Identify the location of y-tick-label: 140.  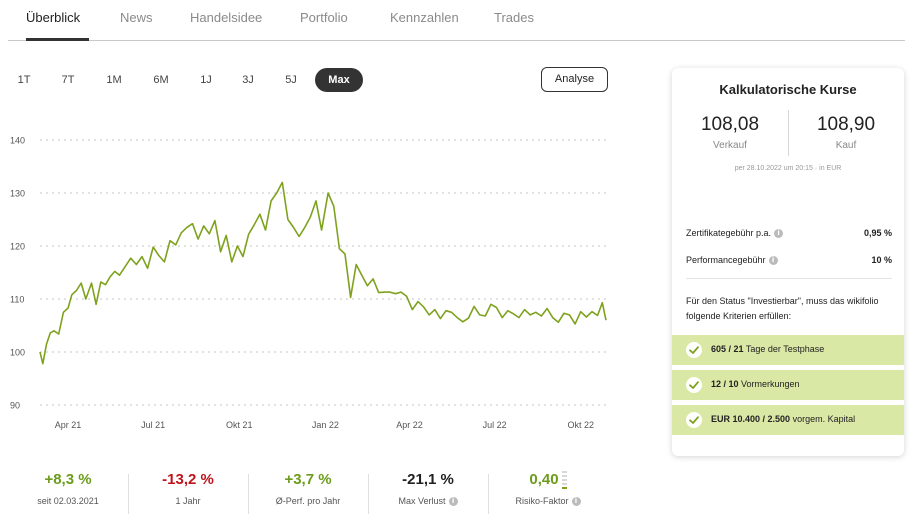
(17, 141).